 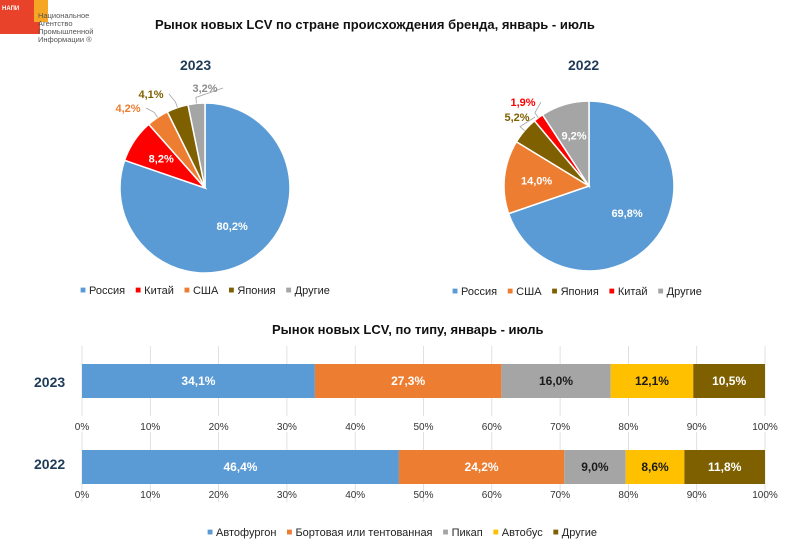 I want to click on legend-item-пикап: ■ Пикап, so click(x=463, y=533).